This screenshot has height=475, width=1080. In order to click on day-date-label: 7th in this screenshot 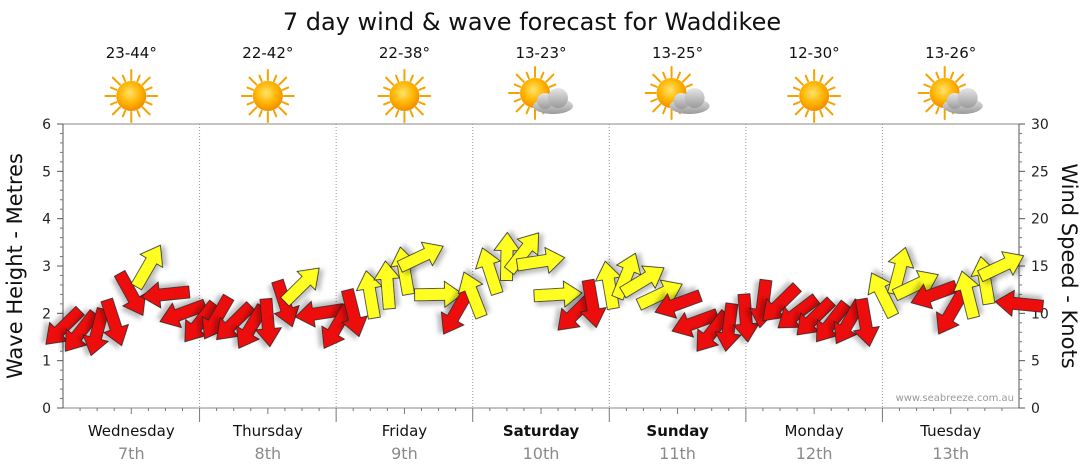, I will do `click(131, 453)`.